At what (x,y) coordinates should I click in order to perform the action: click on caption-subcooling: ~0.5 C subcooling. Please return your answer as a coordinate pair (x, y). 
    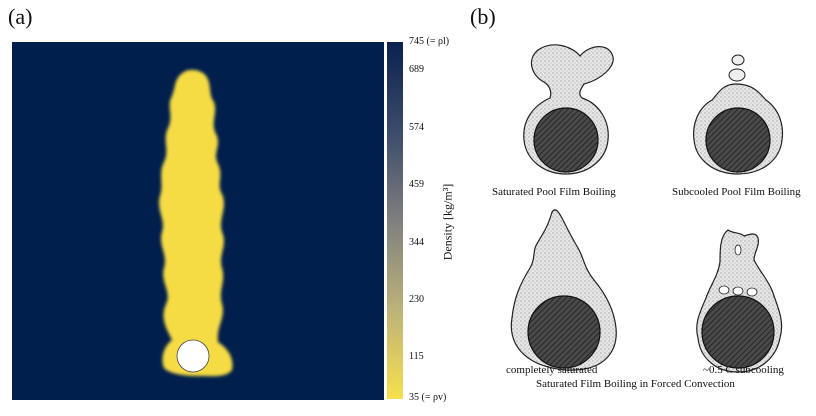
    Looking at the image, I should click on (743, 370).